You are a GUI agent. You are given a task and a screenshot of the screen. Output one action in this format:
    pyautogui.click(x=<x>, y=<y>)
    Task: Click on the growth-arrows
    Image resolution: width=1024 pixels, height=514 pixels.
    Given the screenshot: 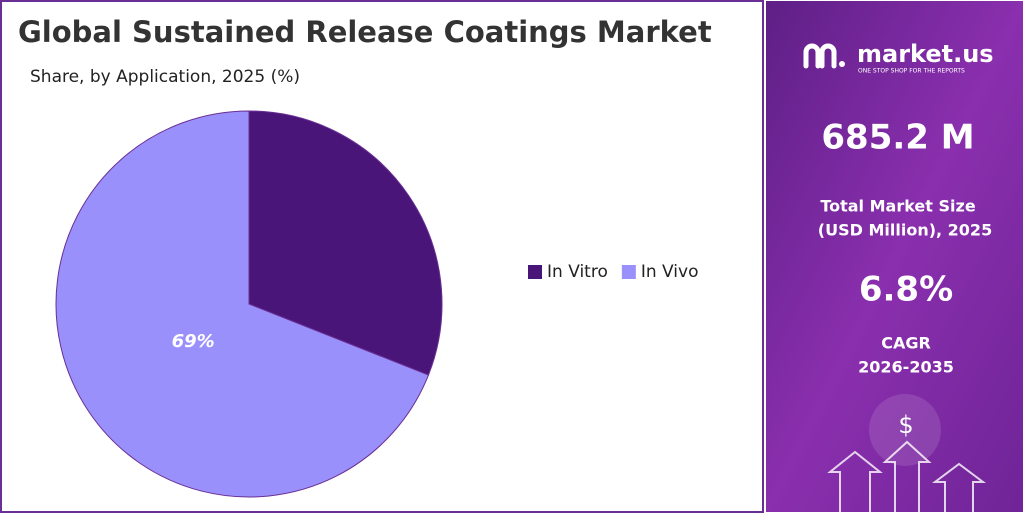 What is the action you would take?
    pyautogui.click(x=906, y=476)
    